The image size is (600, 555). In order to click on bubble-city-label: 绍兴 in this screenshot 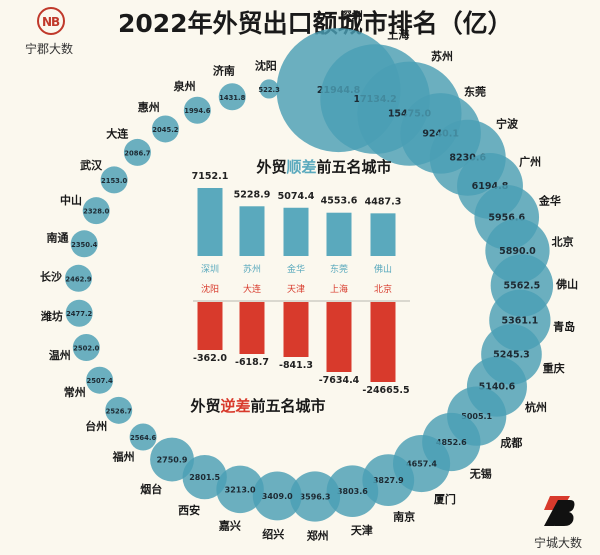, I will do `click(273, 534)`.